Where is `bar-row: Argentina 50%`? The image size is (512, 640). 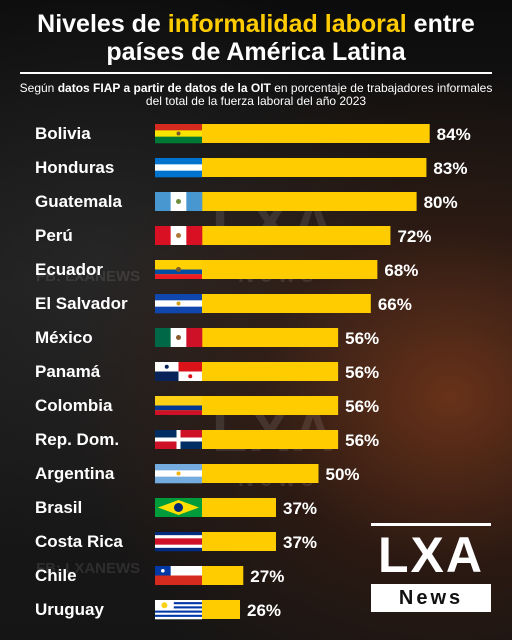 bar-row: Argentina 50% is located at coordinates (197, 474).